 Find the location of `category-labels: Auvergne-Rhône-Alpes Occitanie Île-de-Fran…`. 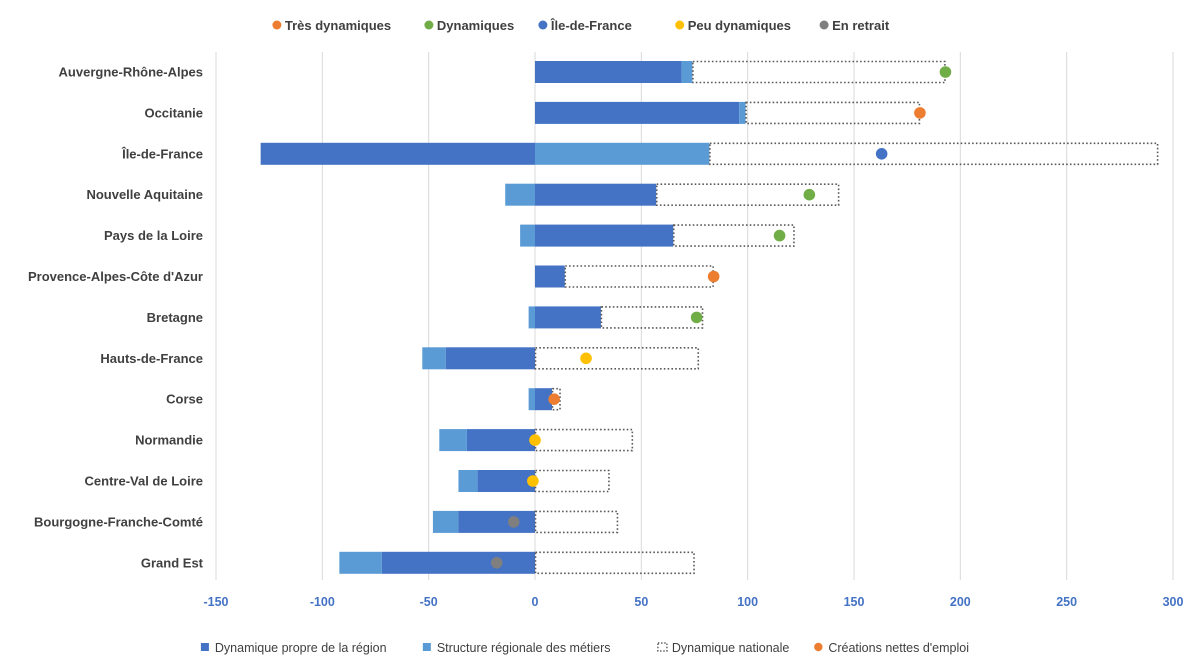

category-labels: Auvergne-Rhône-Alpes Occitanie Île-de-Fran… is located at coordinates (116, 318).